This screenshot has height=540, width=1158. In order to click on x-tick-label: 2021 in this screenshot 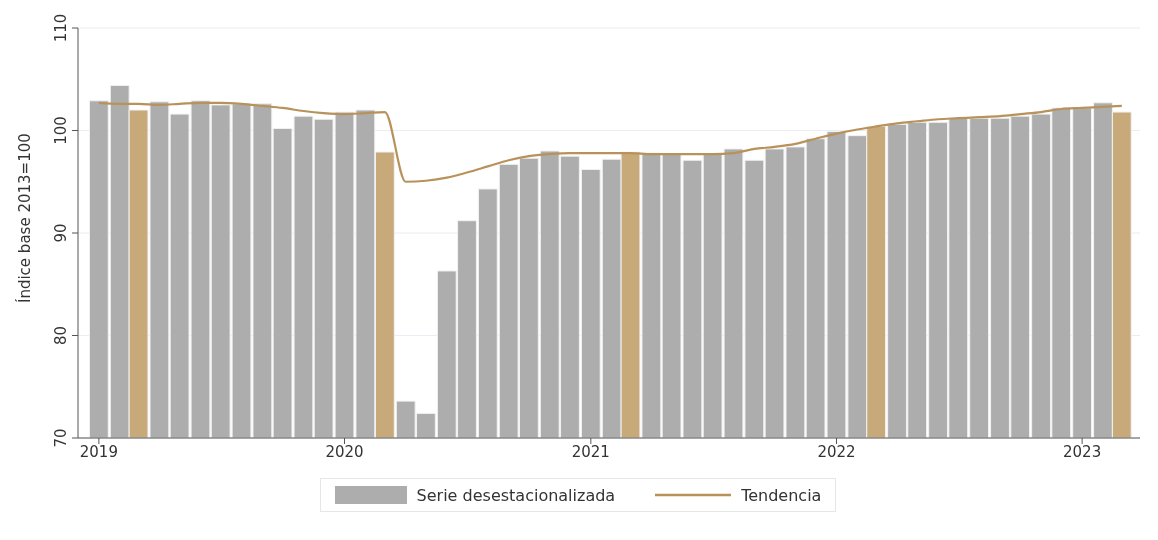, I will do `click(590, 451)`.